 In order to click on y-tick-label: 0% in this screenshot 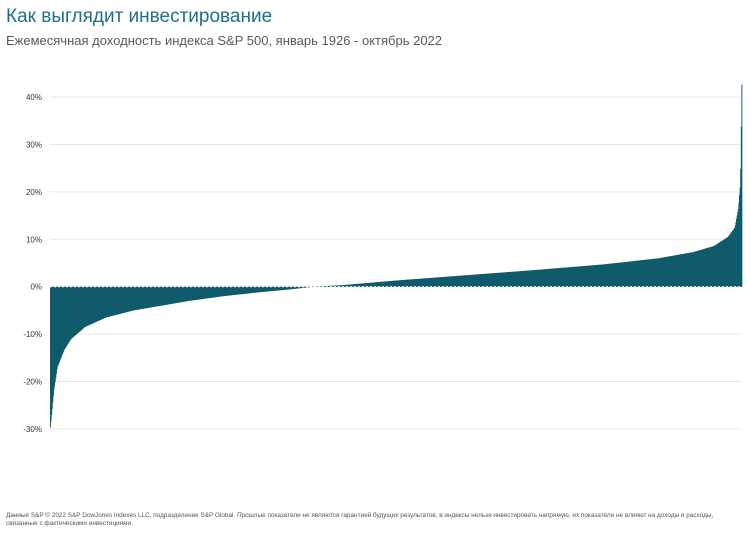, I will do `click(36, 287)`.